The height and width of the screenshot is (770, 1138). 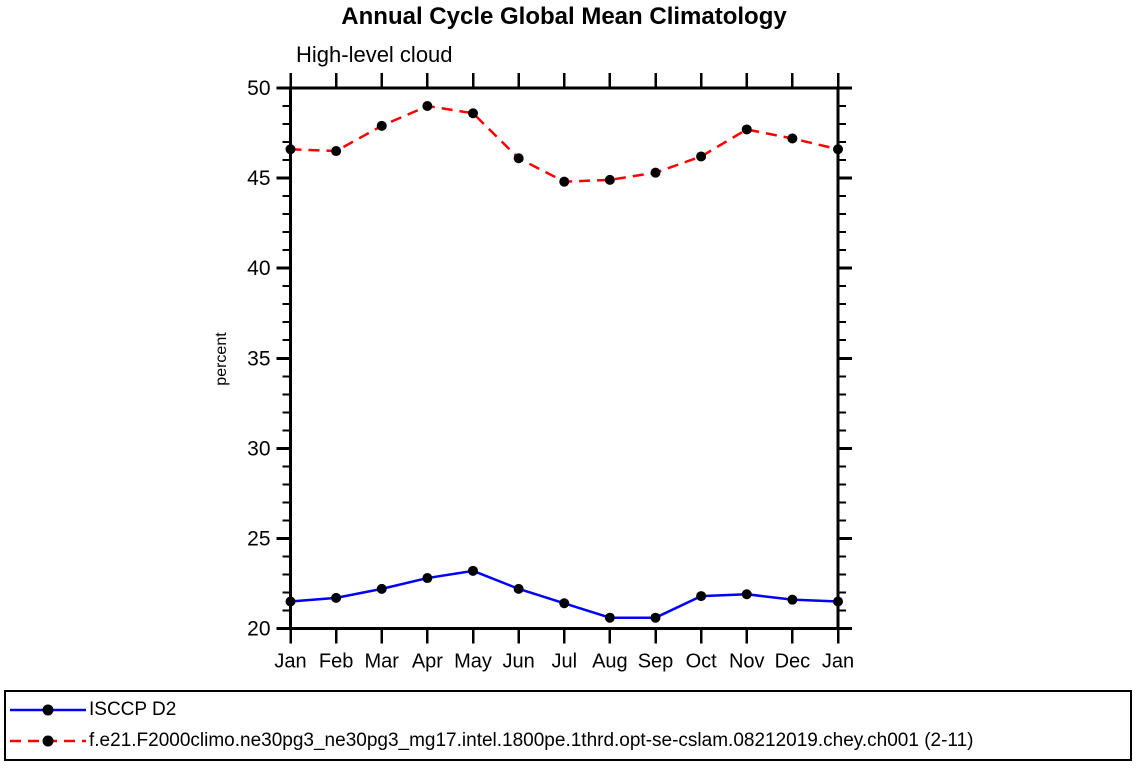 I want to click on x-tick-label: Dec, so click(x=793, y=662).